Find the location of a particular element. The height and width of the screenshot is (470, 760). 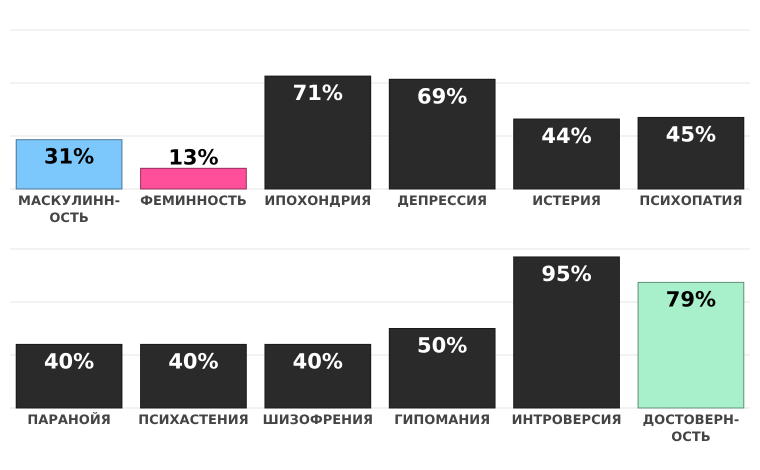

data-label: 79% is located at coordinates (691, 299).